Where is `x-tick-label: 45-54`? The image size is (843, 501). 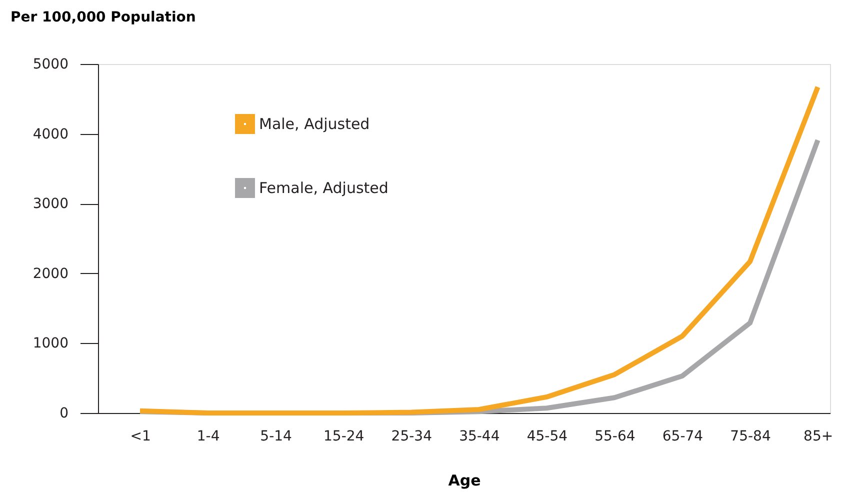
x-tick-label: 45-54 is located at coordinates (547, 436).